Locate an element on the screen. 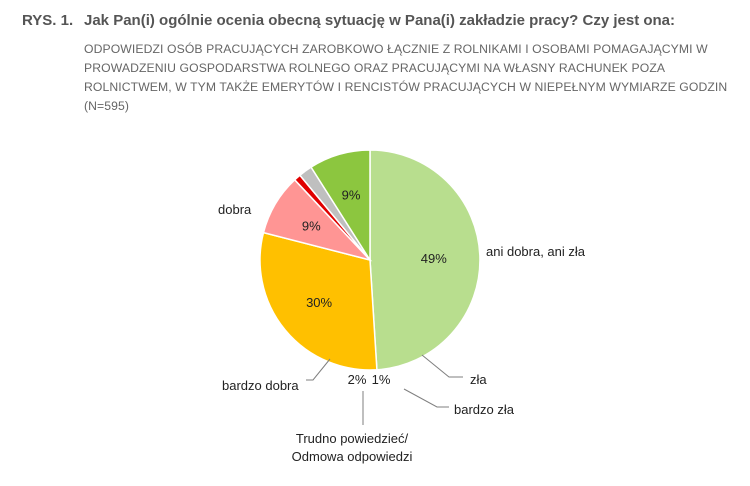 This screenshot has width=750, height=486. pie-percent-label-2: 30% is located at coordinates (319, 302).